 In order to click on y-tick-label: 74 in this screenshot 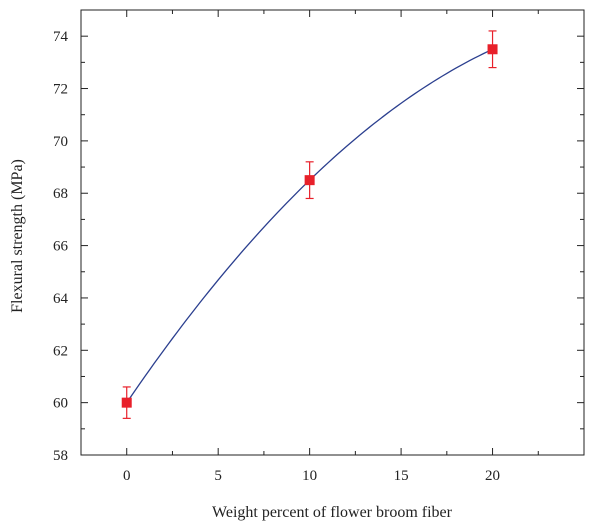, I will do `click(61, 37)`.